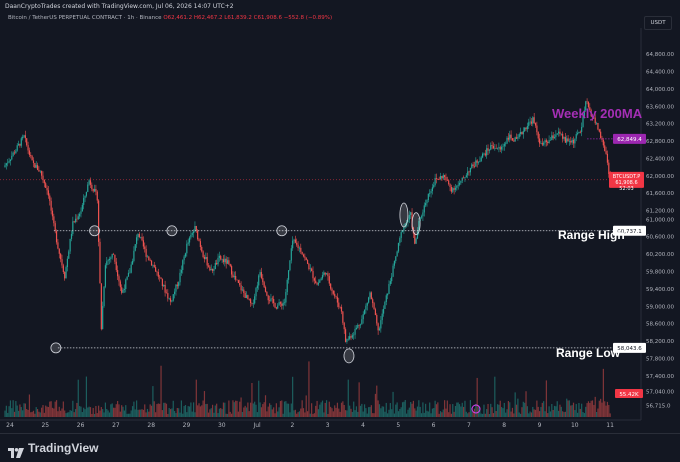  What do you see at coordinates (56, 348) in the screenshot?
I see `range-touch-marker` at bounding box center [56, 348].